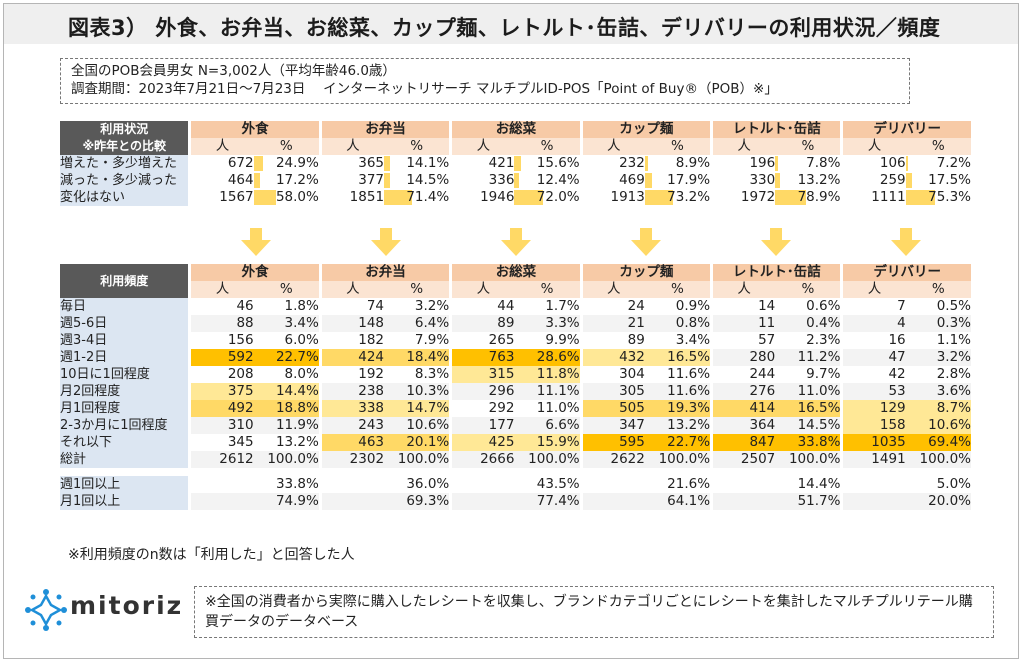 The height and width of the screenshot is (663, 1024). What do you see at coordinates (417, 442) in the screenshot?
I see `percent-cell: 20.1%` at bounding box center [417, 442].